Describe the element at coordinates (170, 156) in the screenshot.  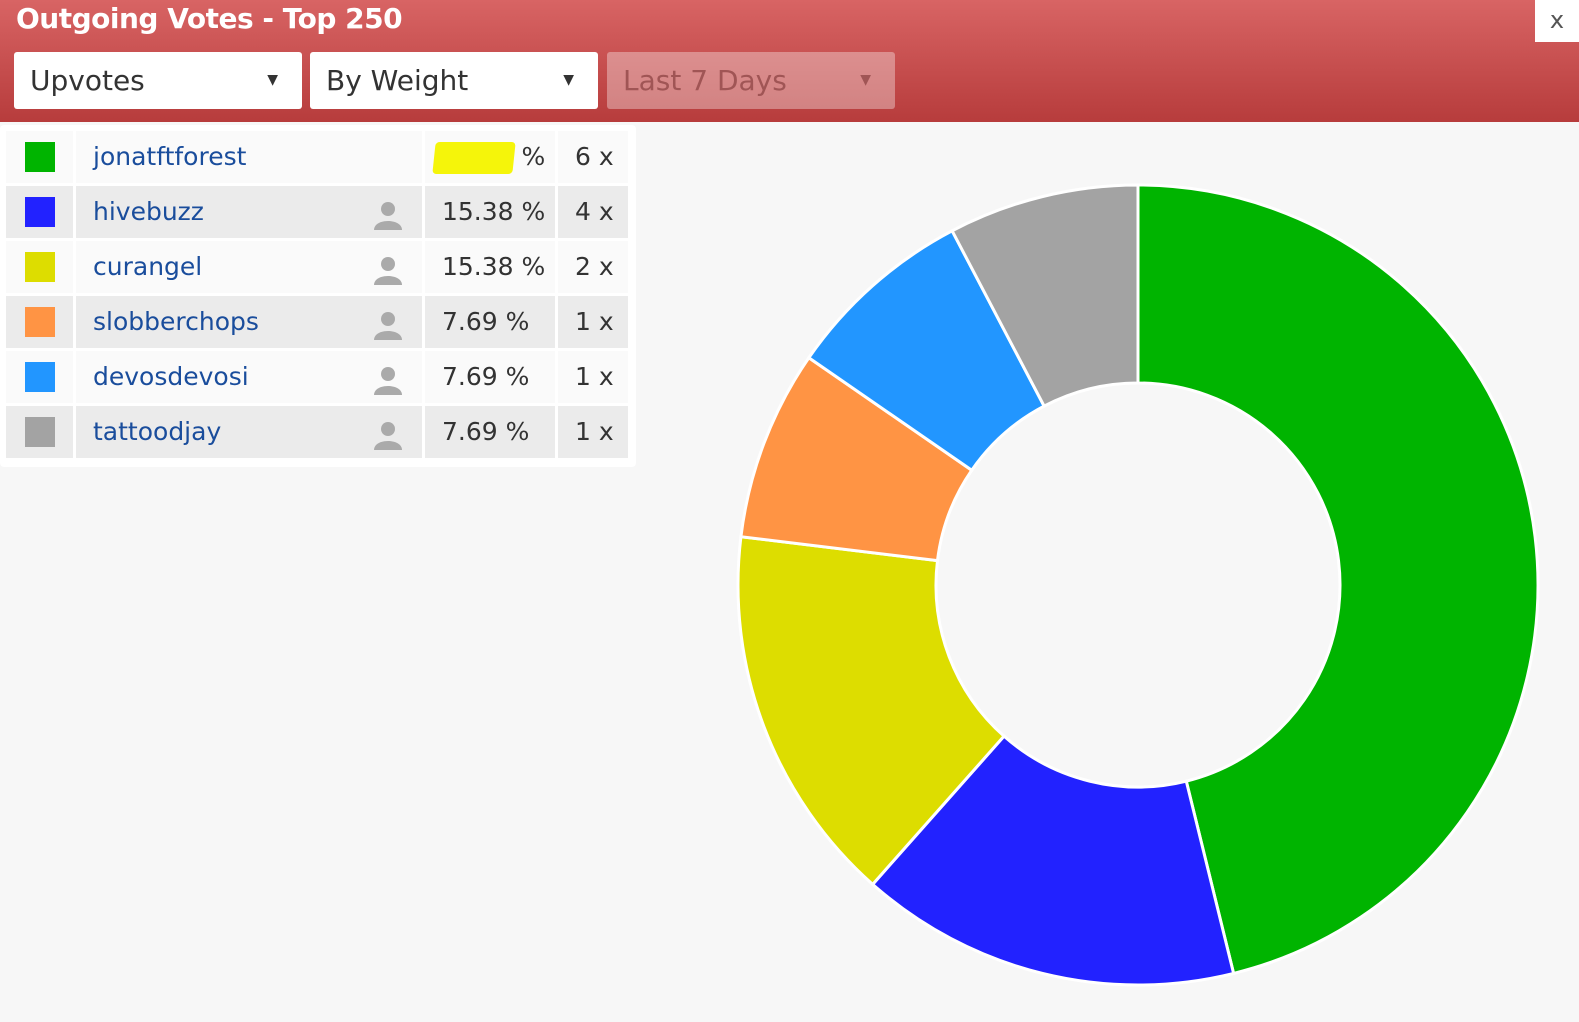
I see `name: jonatftforest` at that location.